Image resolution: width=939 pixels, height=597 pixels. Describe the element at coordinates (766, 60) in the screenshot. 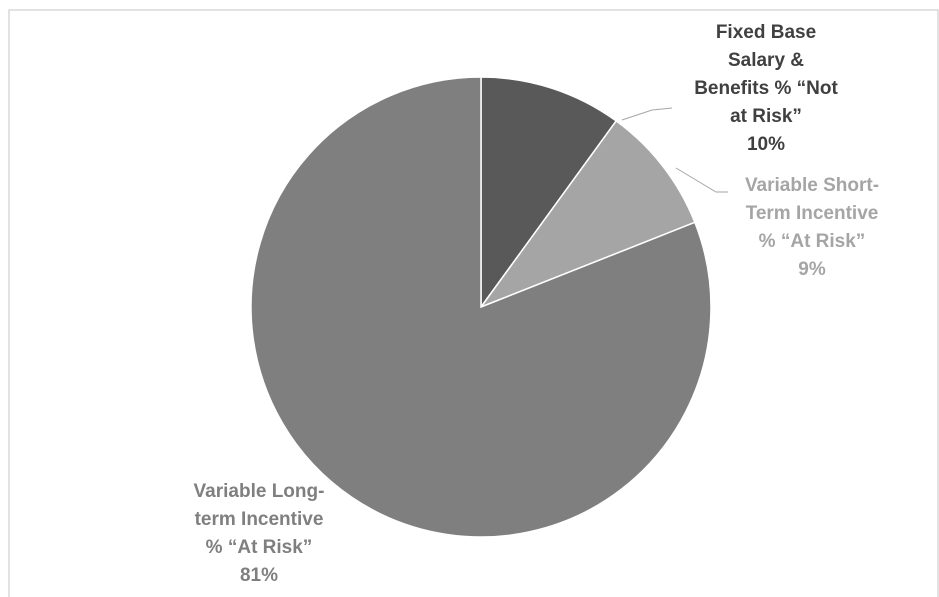

I see `slice-label-line: Salary &` at that location.